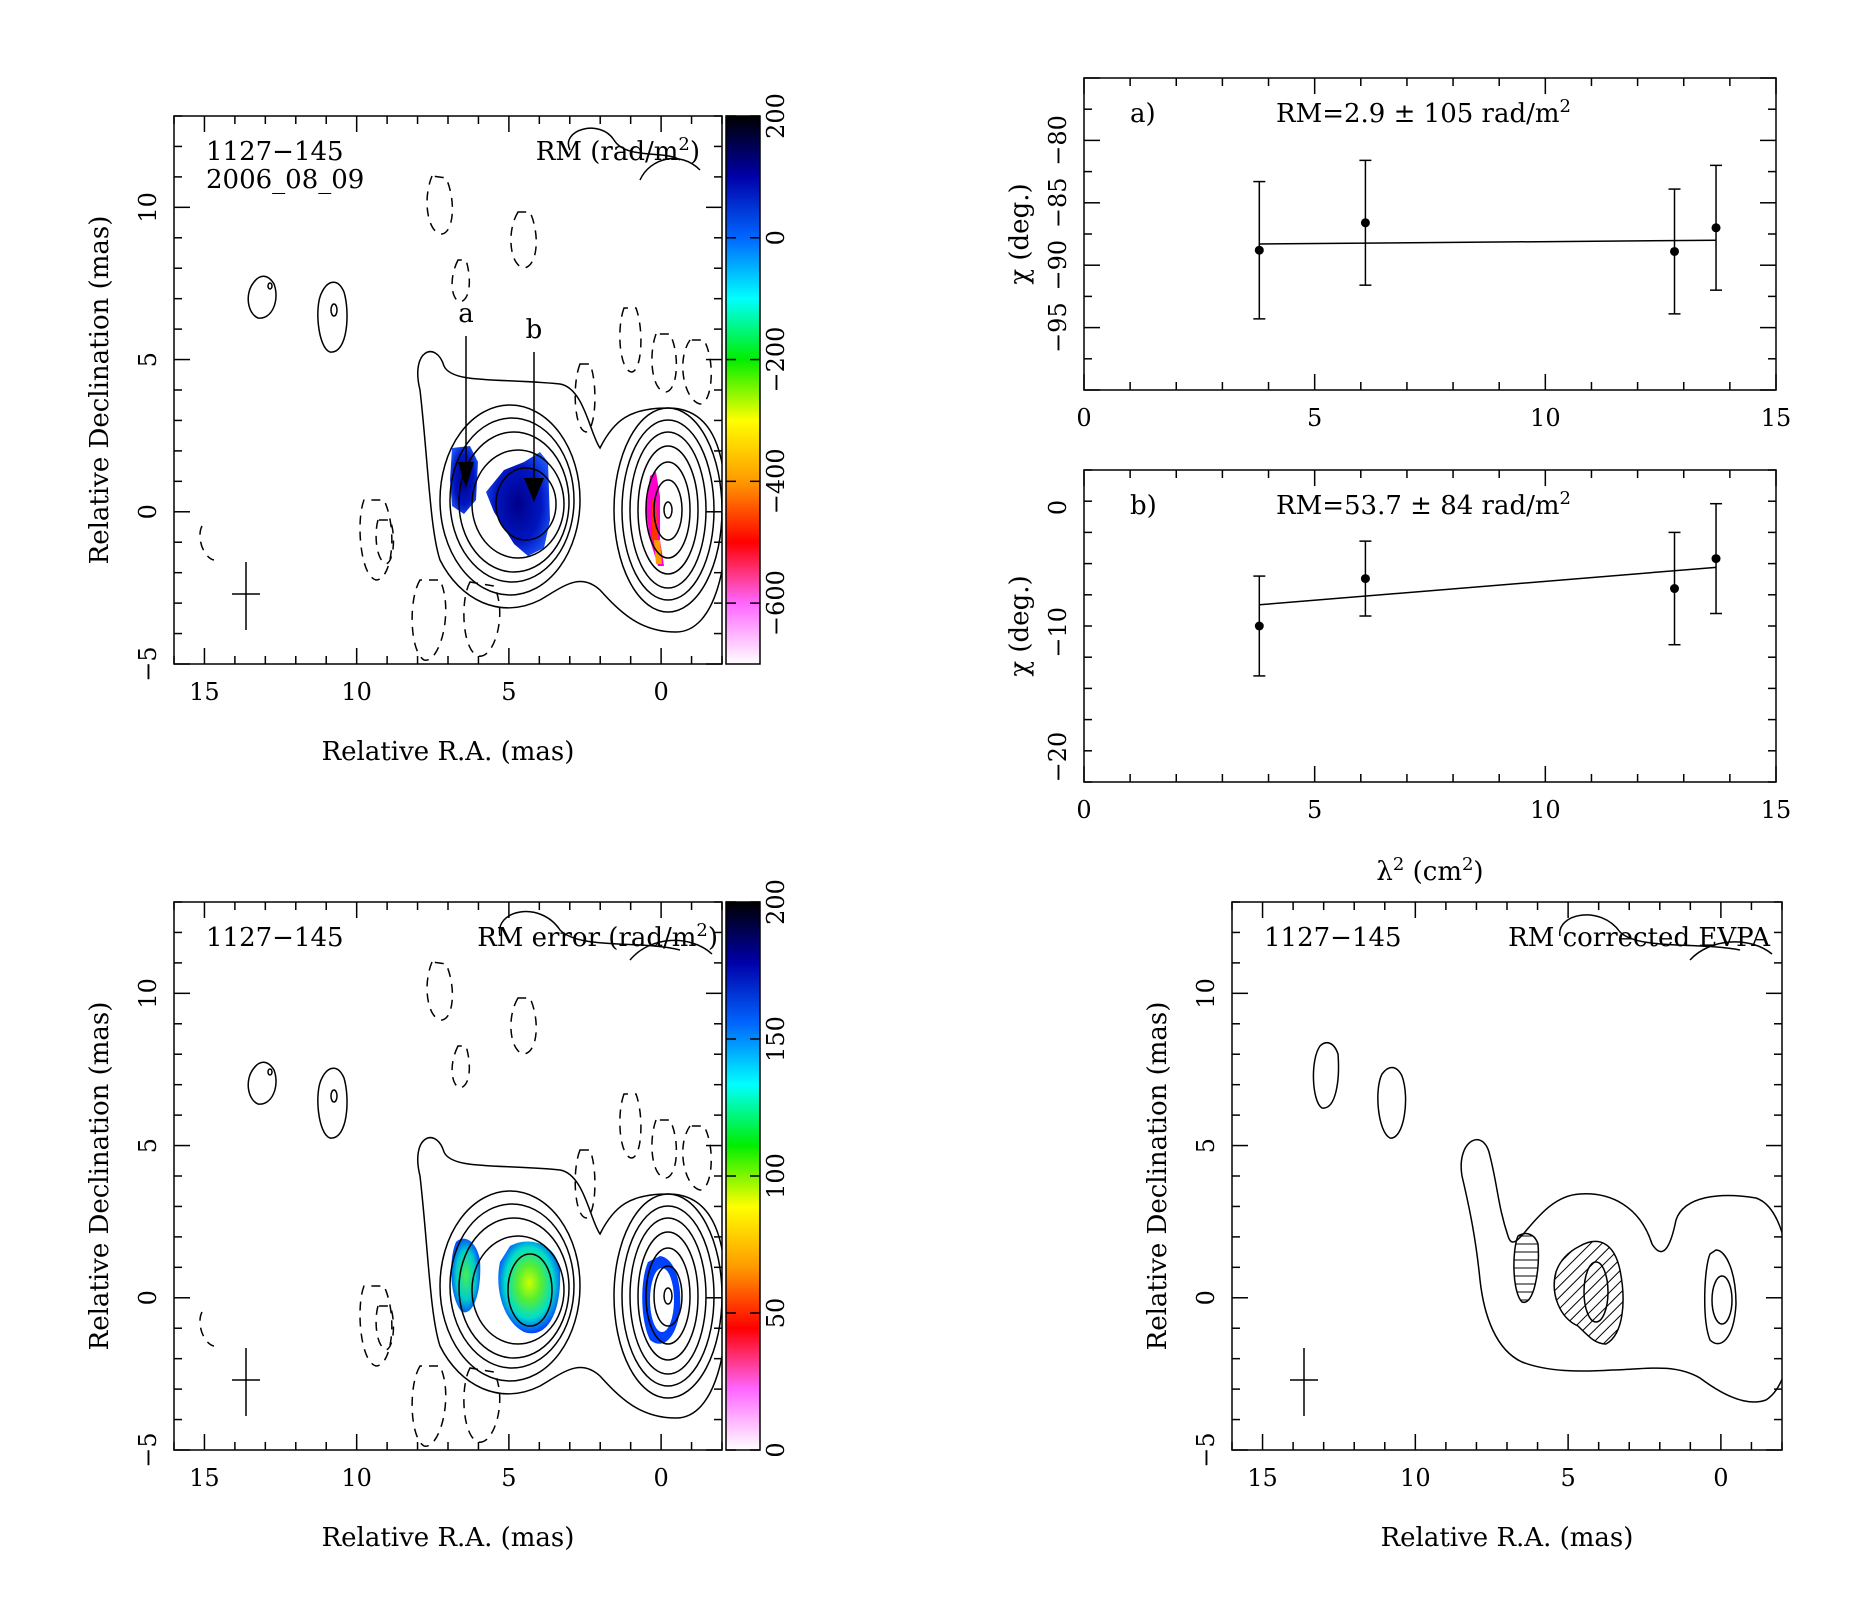 Image resolution: width=1862 pixels, height=1615 pixels. I want to click on colorbar-tick-label: −200, so click(776, 360).